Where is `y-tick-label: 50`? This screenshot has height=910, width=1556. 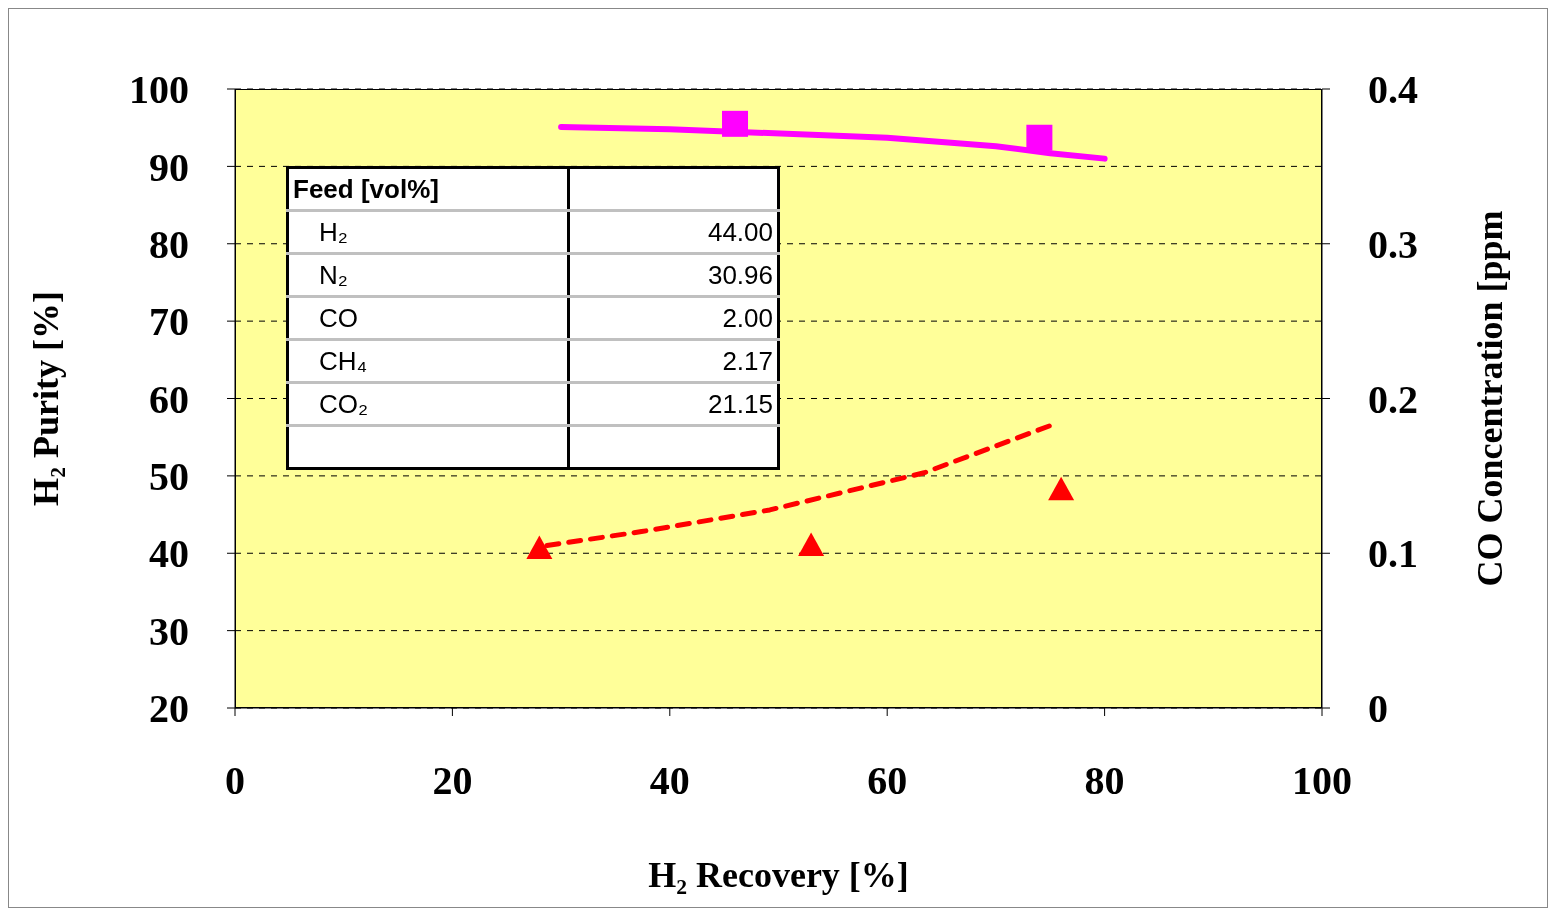
y-tick-label: 50 is located at coordinates (169, 477).